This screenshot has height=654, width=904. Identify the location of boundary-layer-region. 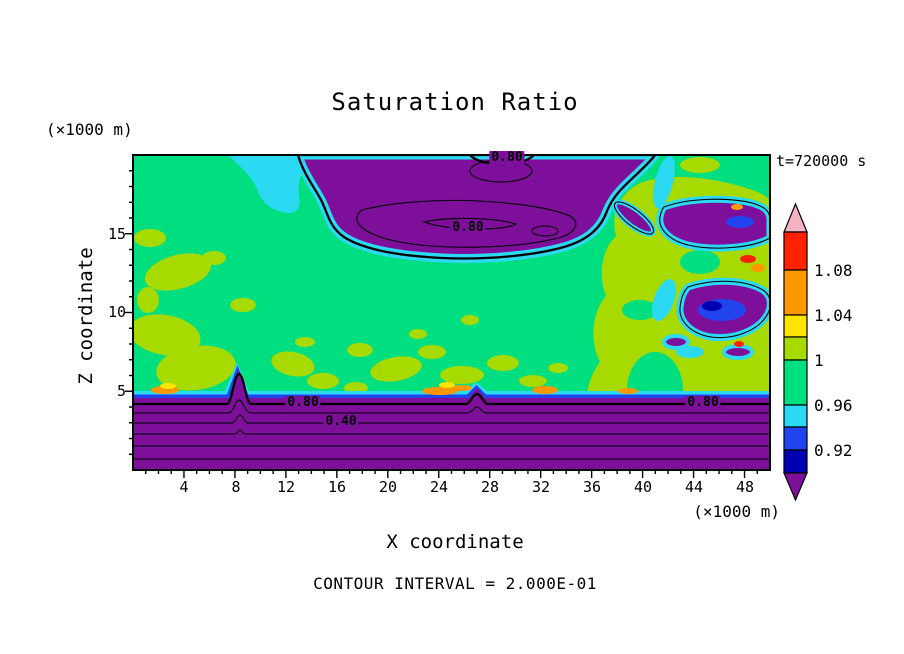
(451, 419).